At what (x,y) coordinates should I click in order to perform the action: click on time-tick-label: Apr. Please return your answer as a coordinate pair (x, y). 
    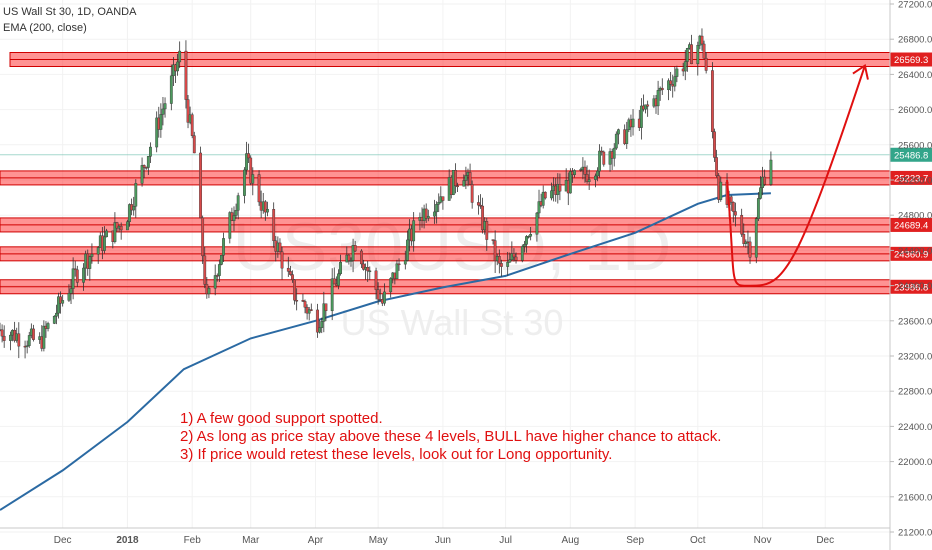
    Looking at the image, I should click on (316, 540).